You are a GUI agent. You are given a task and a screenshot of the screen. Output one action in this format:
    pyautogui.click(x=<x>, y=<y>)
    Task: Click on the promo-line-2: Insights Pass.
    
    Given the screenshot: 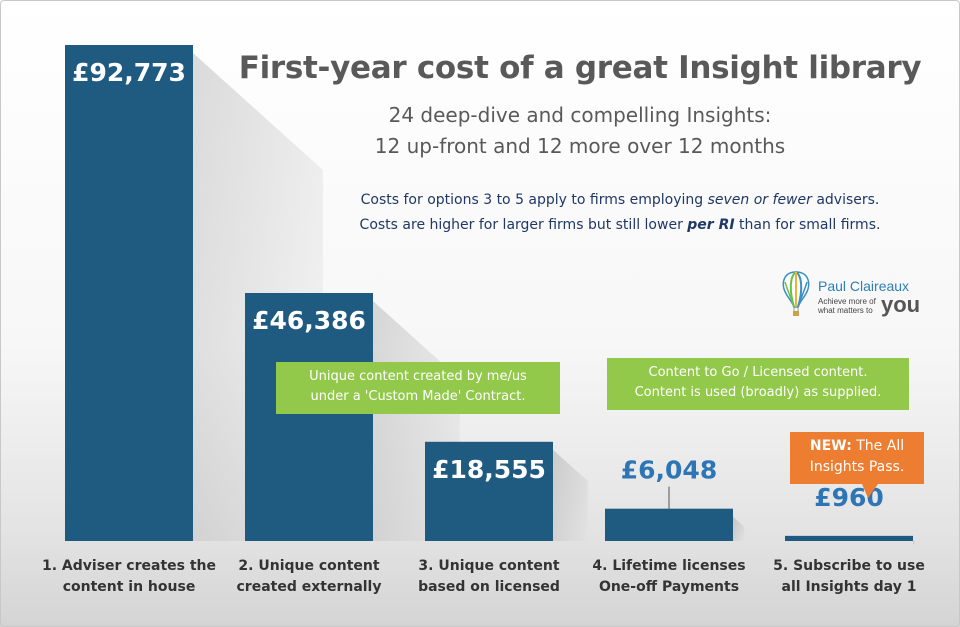 What is the action you would take?
    pyautogui.click(x=857, y=467)
    